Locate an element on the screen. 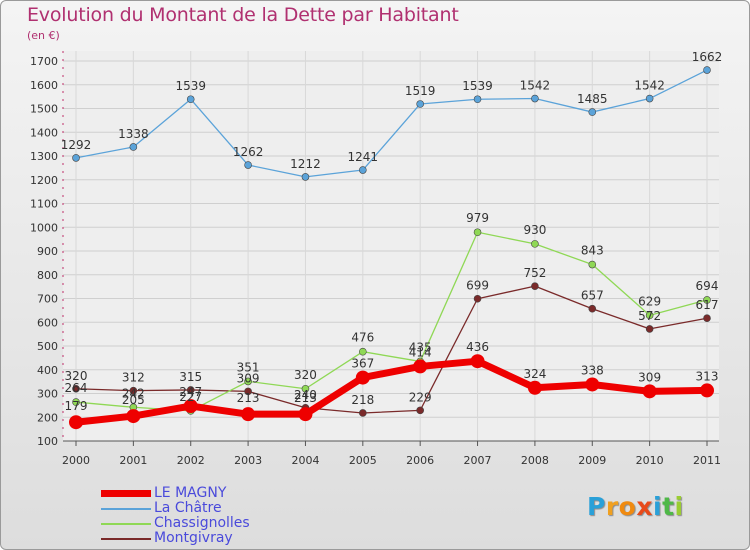 This screenshot has height=550, width=750. proxiti-logo: Proxiti is located at coordinates (635, 506).